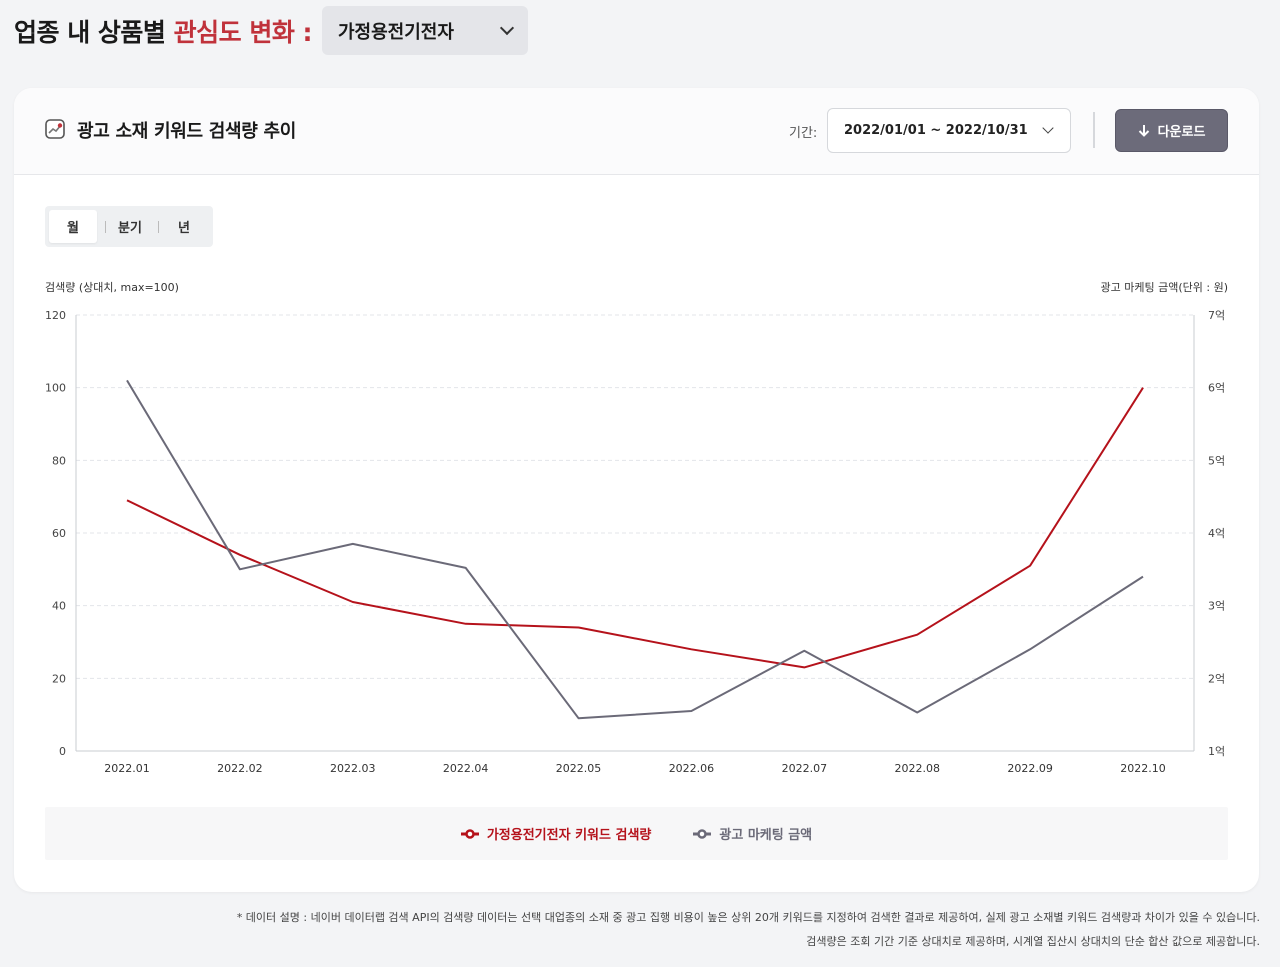  What do you see at coordinates (1216, 460) in the screenshot?
I see `right-tick-label: 5억` at bounding box center [1216, 460].